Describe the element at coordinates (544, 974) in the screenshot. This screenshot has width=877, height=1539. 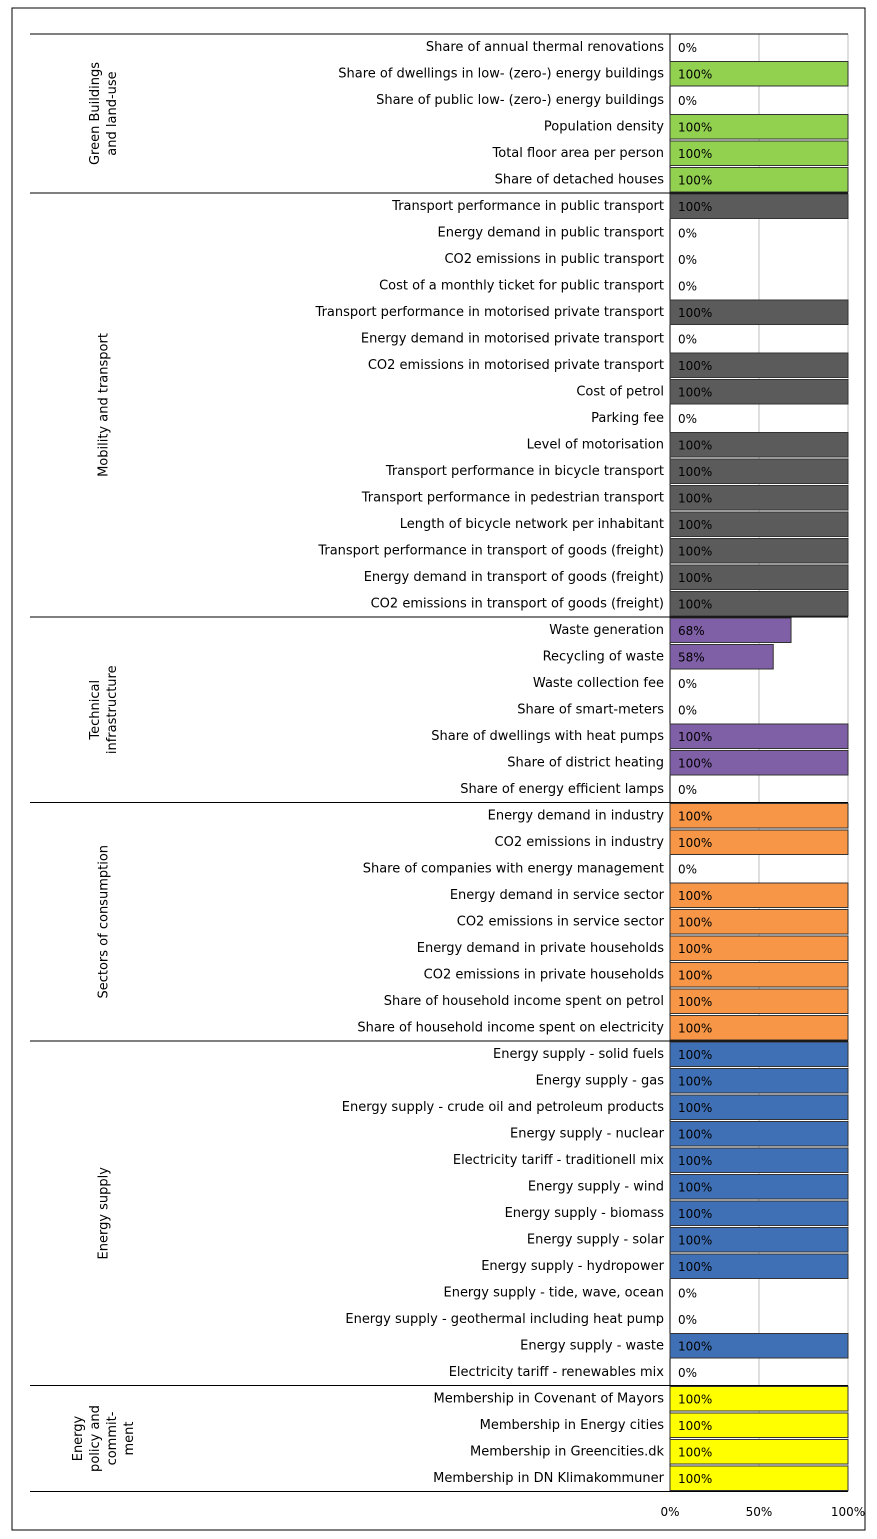
I see `category-label: CO2 emissions in private households` at that location.